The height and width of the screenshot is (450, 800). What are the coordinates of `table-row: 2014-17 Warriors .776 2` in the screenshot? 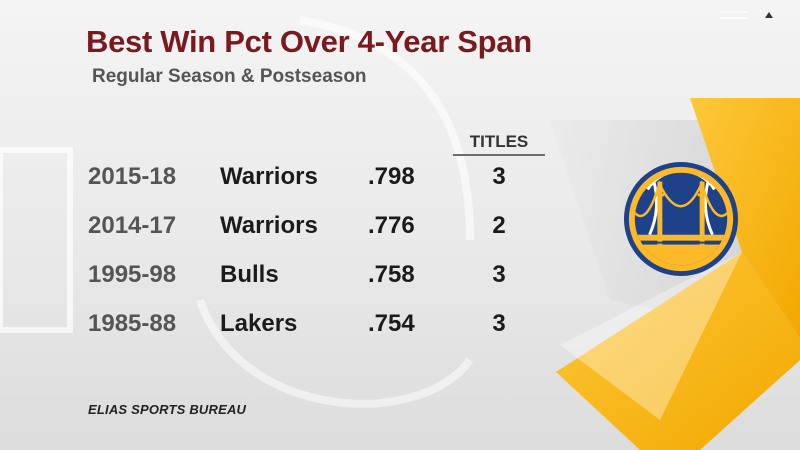 It's located at (280, 228).